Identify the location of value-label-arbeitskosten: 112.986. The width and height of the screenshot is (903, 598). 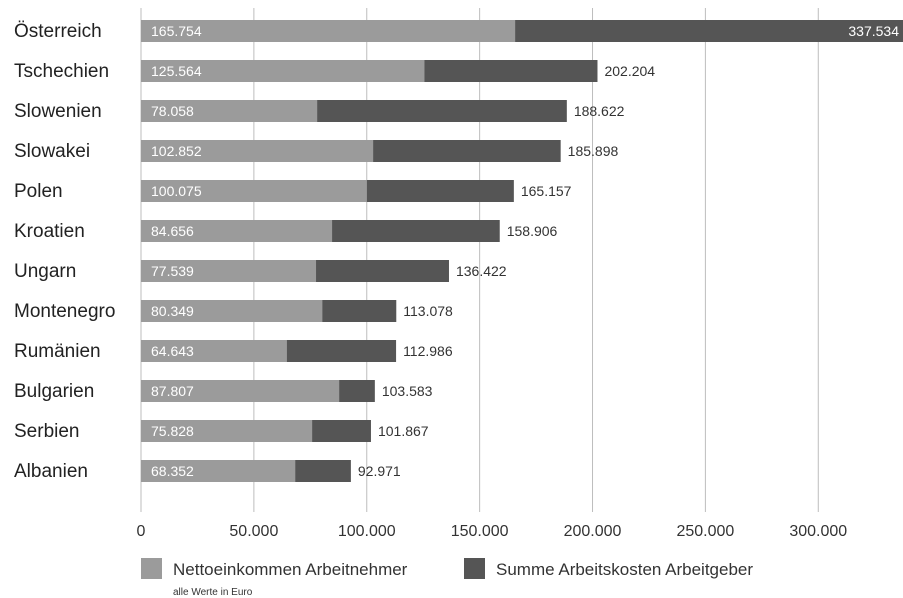
(428, 351).